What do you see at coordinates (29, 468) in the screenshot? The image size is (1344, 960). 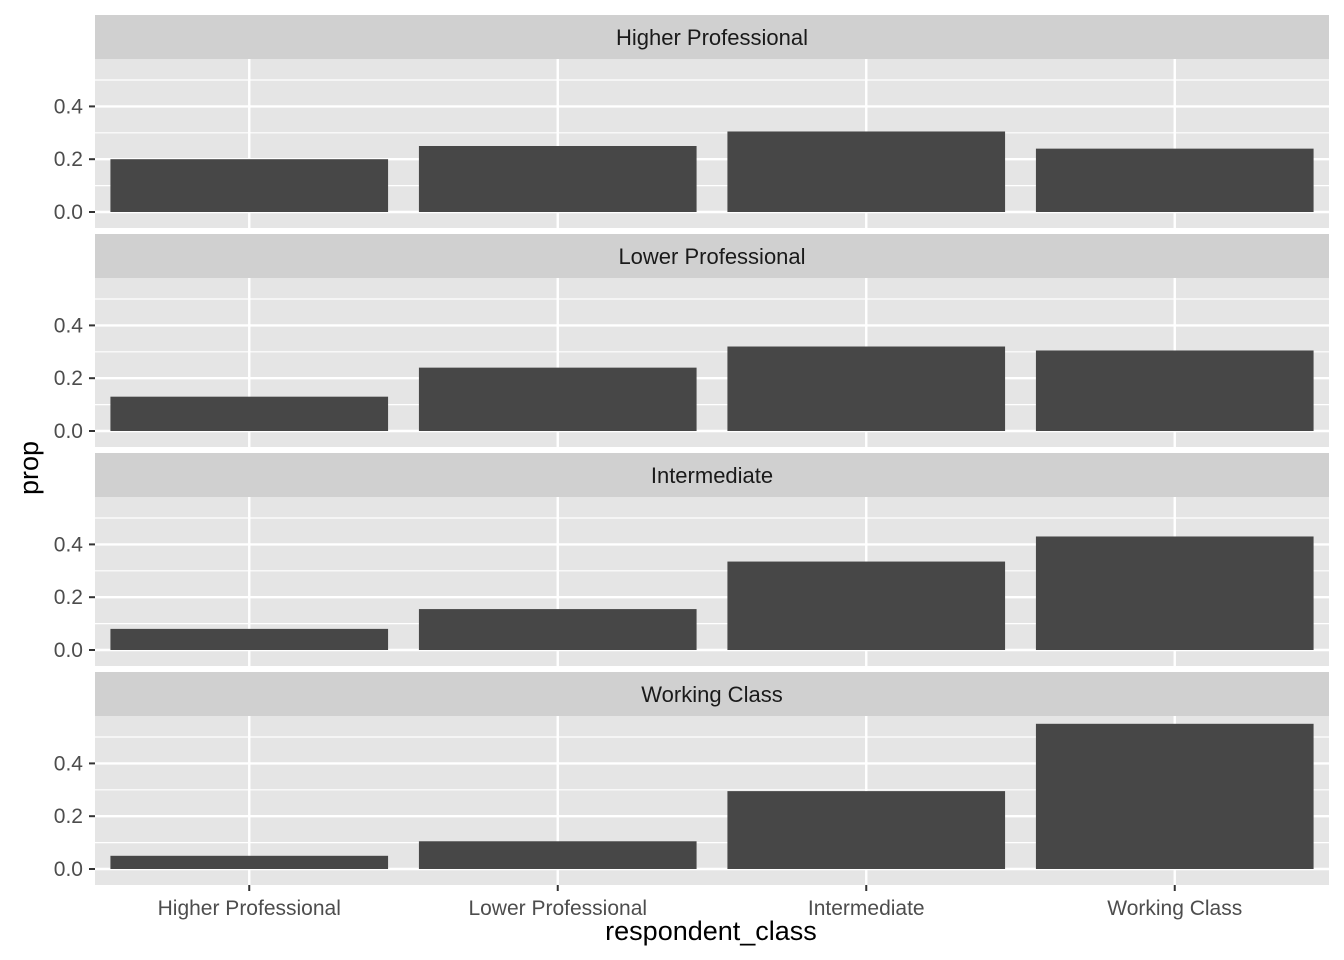 I see `y-axis-title: prop` at bounding box center [29, 468].